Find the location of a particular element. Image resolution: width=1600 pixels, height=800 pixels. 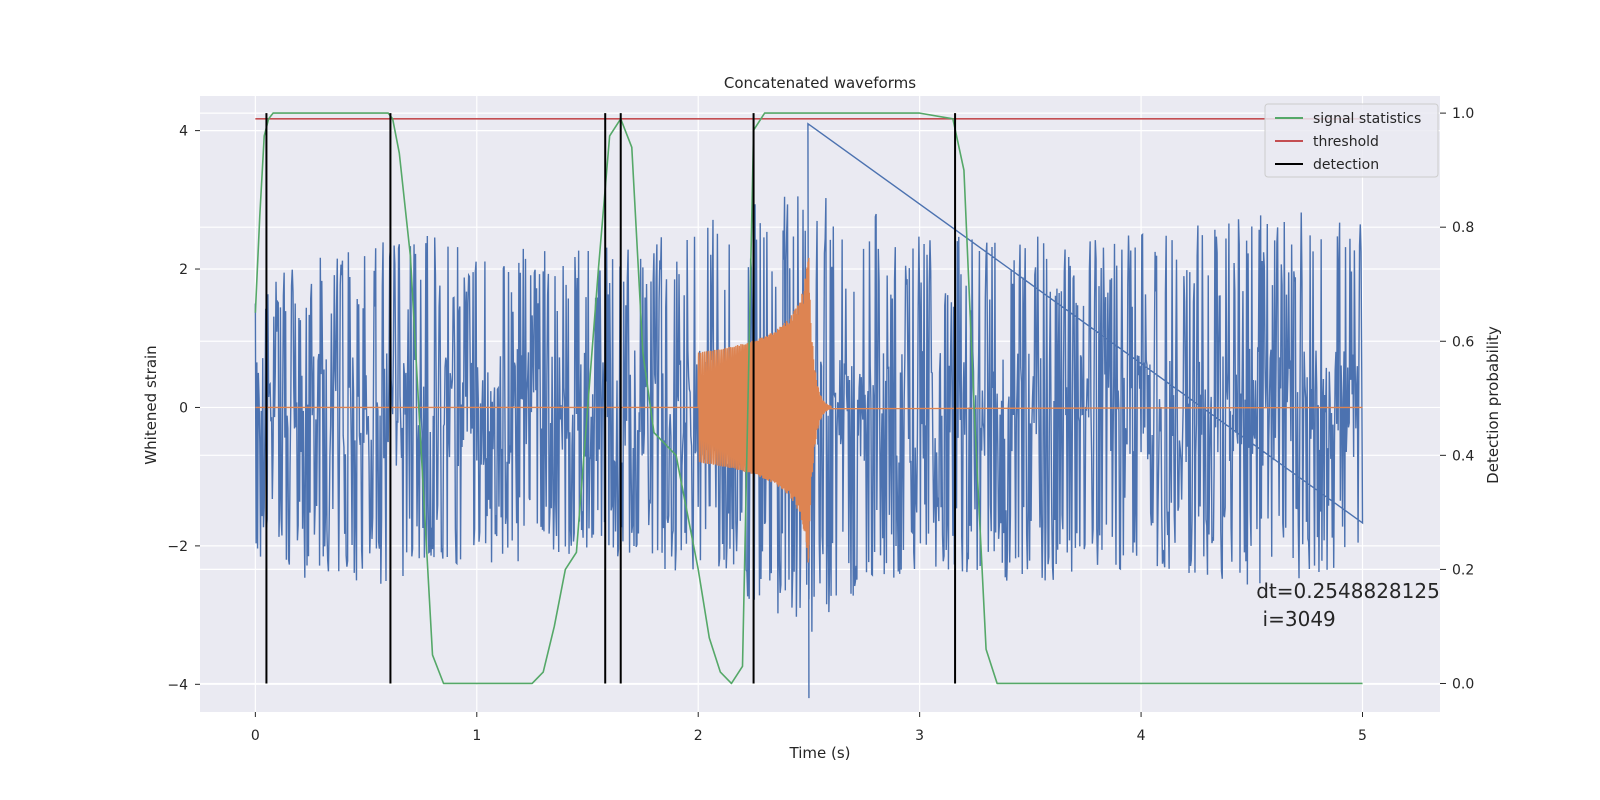

y-axis-label: Whitened strain is located at coordinates (151, 404).